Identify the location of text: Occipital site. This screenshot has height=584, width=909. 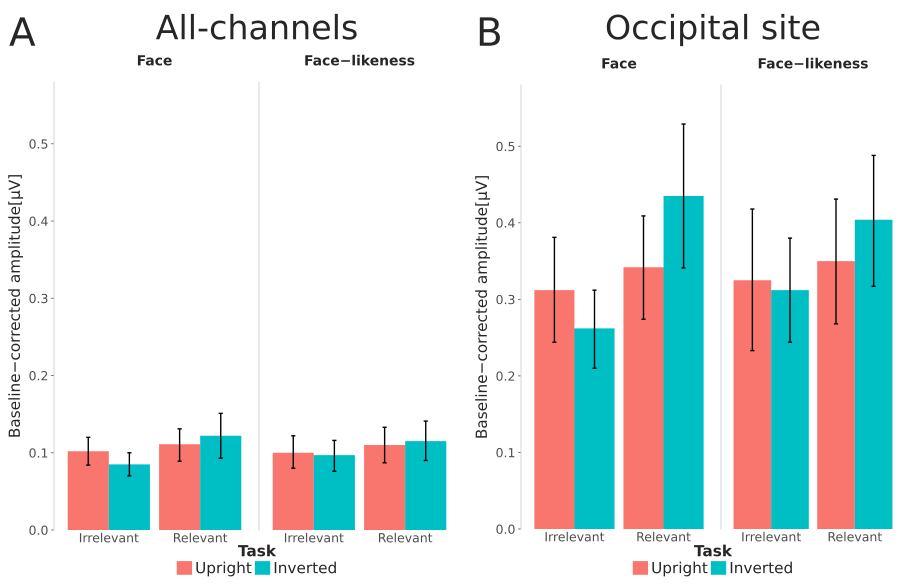
(713, 30).